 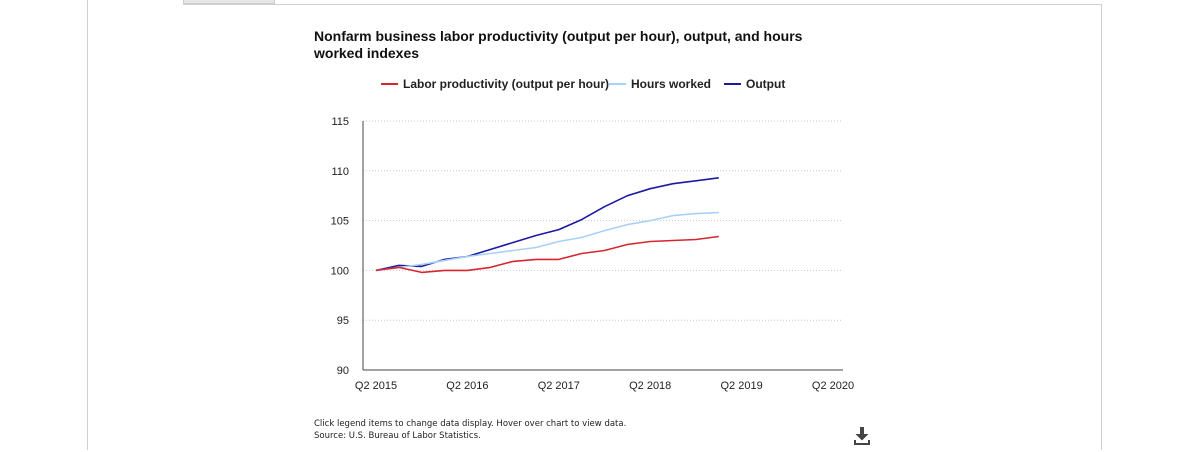 I want to click on legend-label-hours-worked: Hours worked, so click(x=671, y=84).